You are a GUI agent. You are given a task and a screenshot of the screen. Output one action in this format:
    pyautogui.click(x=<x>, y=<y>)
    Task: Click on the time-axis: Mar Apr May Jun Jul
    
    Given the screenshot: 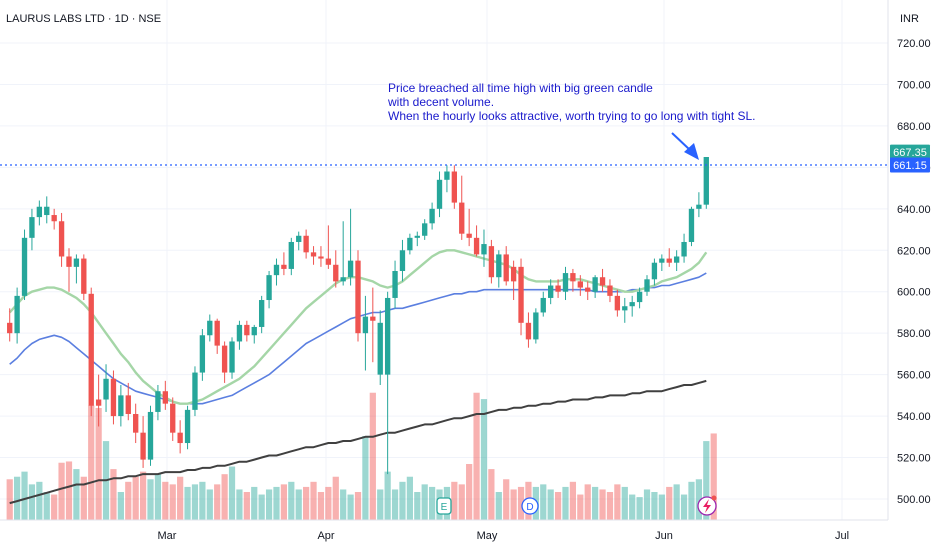 What is the action you would take?
    pyautogui.click(x=444, y=530)
    